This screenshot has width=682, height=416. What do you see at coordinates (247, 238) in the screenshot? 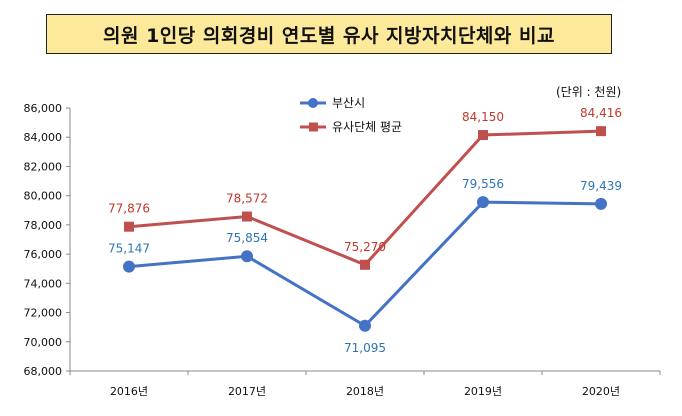
I see `data-label: 75,854` at bounding box center [247, 238].